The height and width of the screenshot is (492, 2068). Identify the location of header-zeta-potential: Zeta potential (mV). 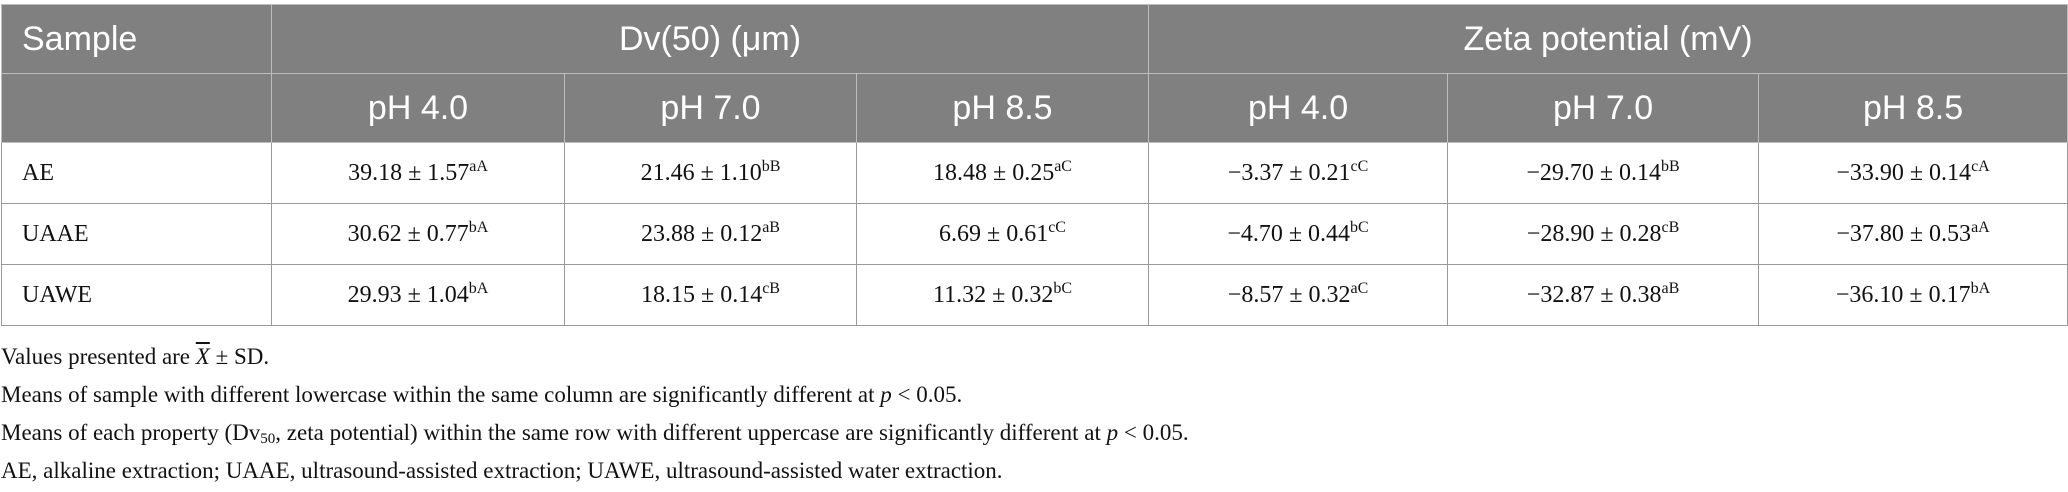
(1608, 39).